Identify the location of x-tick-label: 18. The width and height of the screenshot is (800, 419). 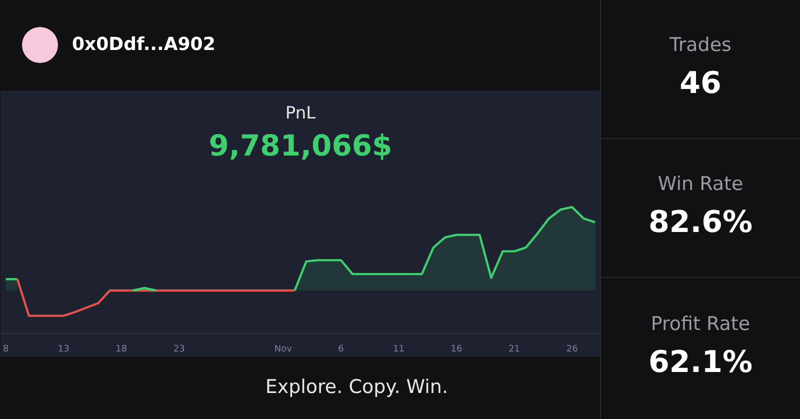
(122, 349).